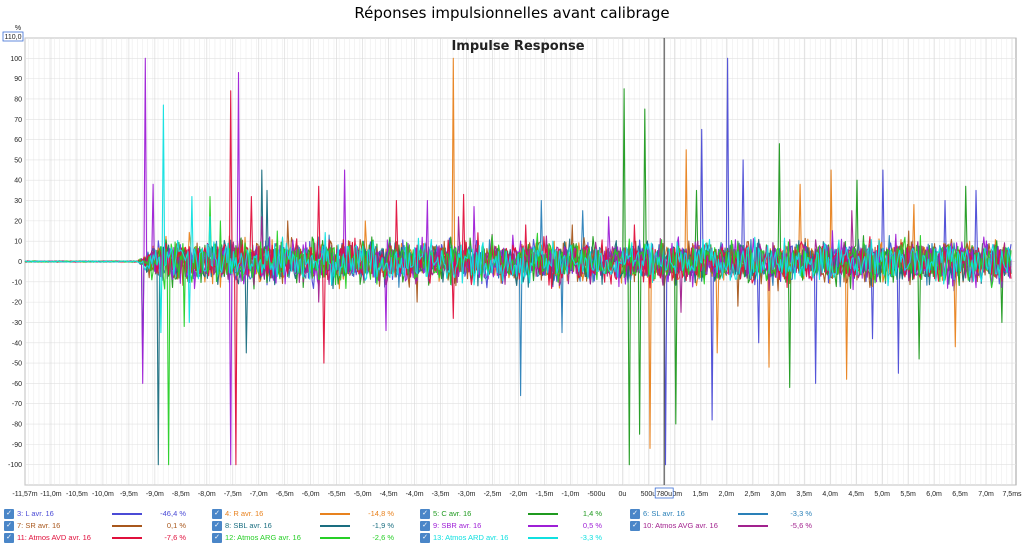 The height and width of the screenshot is (543, 1024). Describe the element at coordinates (383, 525) in the screenshot. I see `legend-value: -1,9 %` at that location.